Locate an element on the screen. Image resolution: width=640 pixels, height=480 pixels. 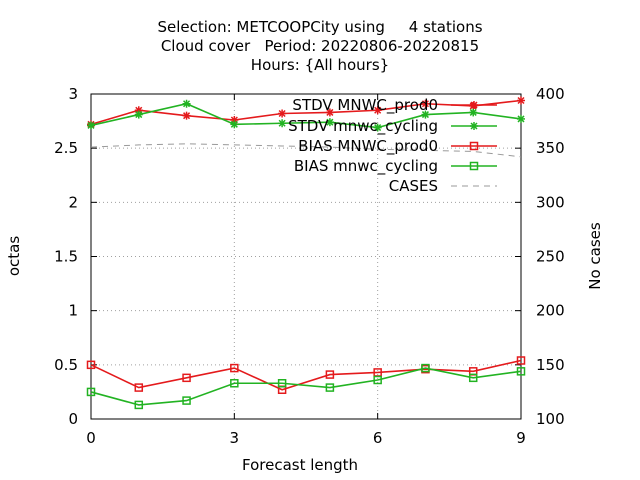
legend-label: BIAS mnwc_cycling is located at coordinates (366, 166).